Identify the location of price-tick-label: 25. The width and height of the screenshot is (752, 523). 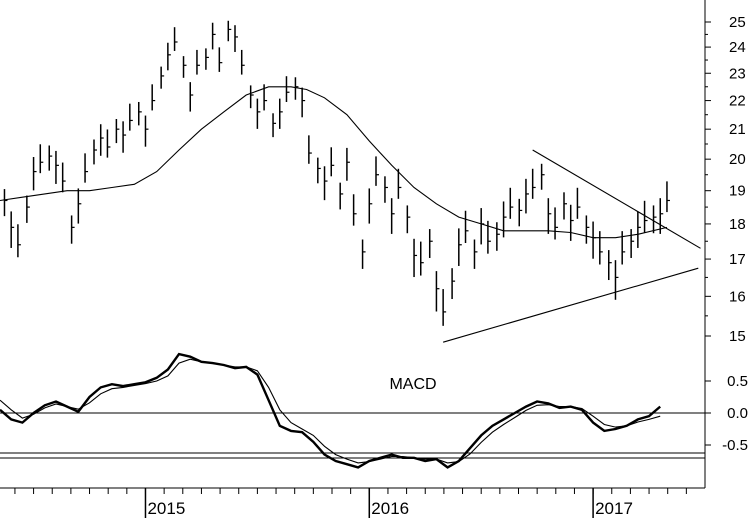
(737, 22).